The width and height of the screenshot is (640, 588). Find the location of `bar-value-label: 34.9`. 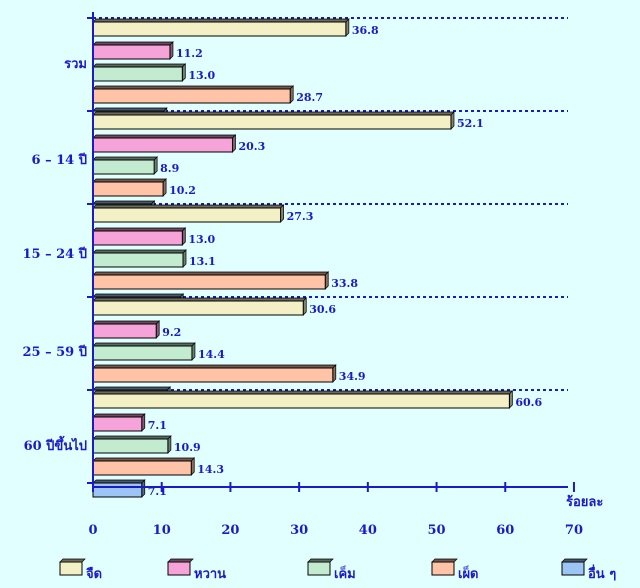

bar-value-label: 34.9 is located at coordinates (352, 376).